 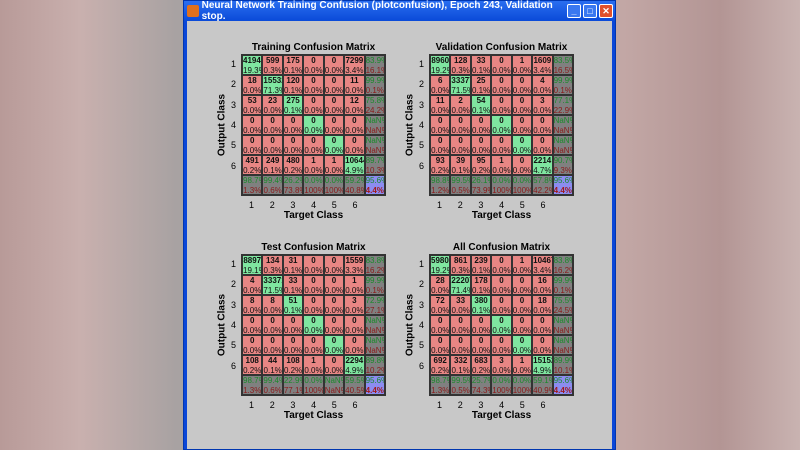 What do you see at coordinates (460, 205) in the screenshot?
I see `x-tick: 2` at bounding box center [460, 205].